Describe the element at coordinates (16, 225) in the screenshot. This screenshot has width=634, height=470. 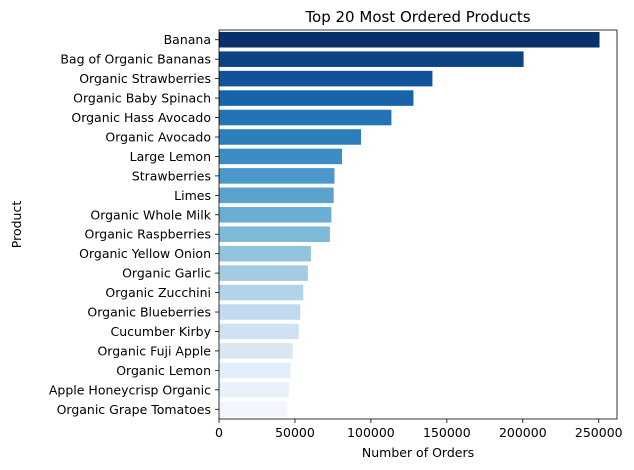
I see `y-axis-label: Product` at that location.